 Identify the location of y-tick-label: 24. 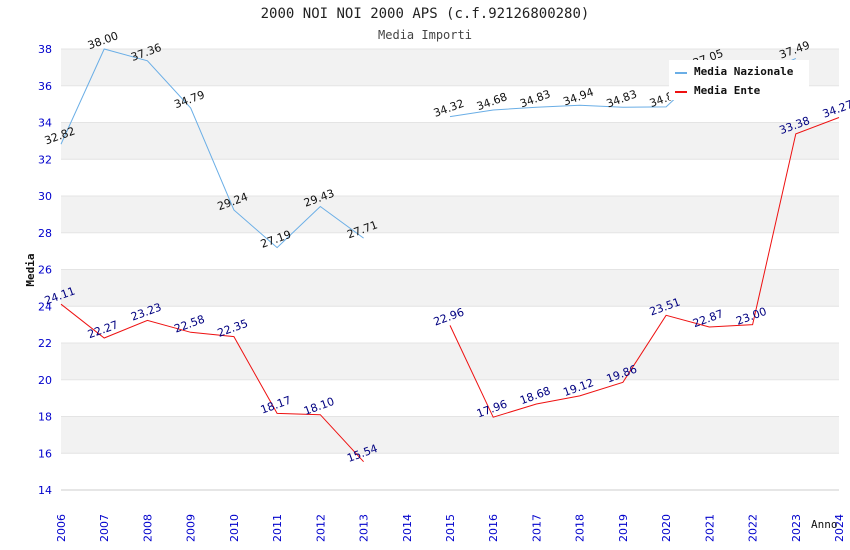
(45, 306).